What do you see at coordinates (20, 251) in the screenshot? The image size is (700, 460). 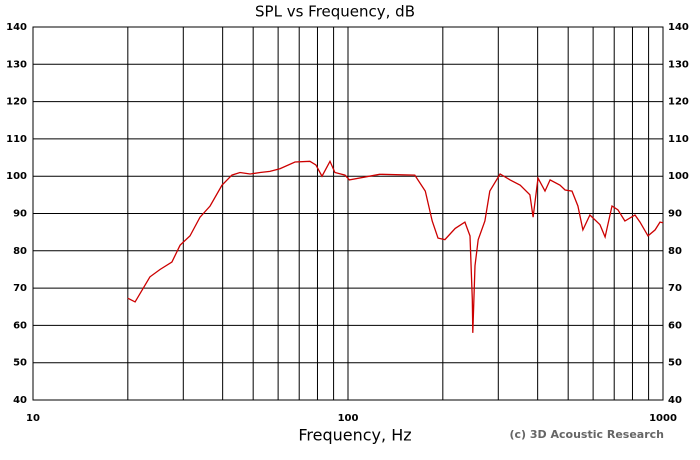 I see `y-tick-label: 80` at bounding box center [20, 251].